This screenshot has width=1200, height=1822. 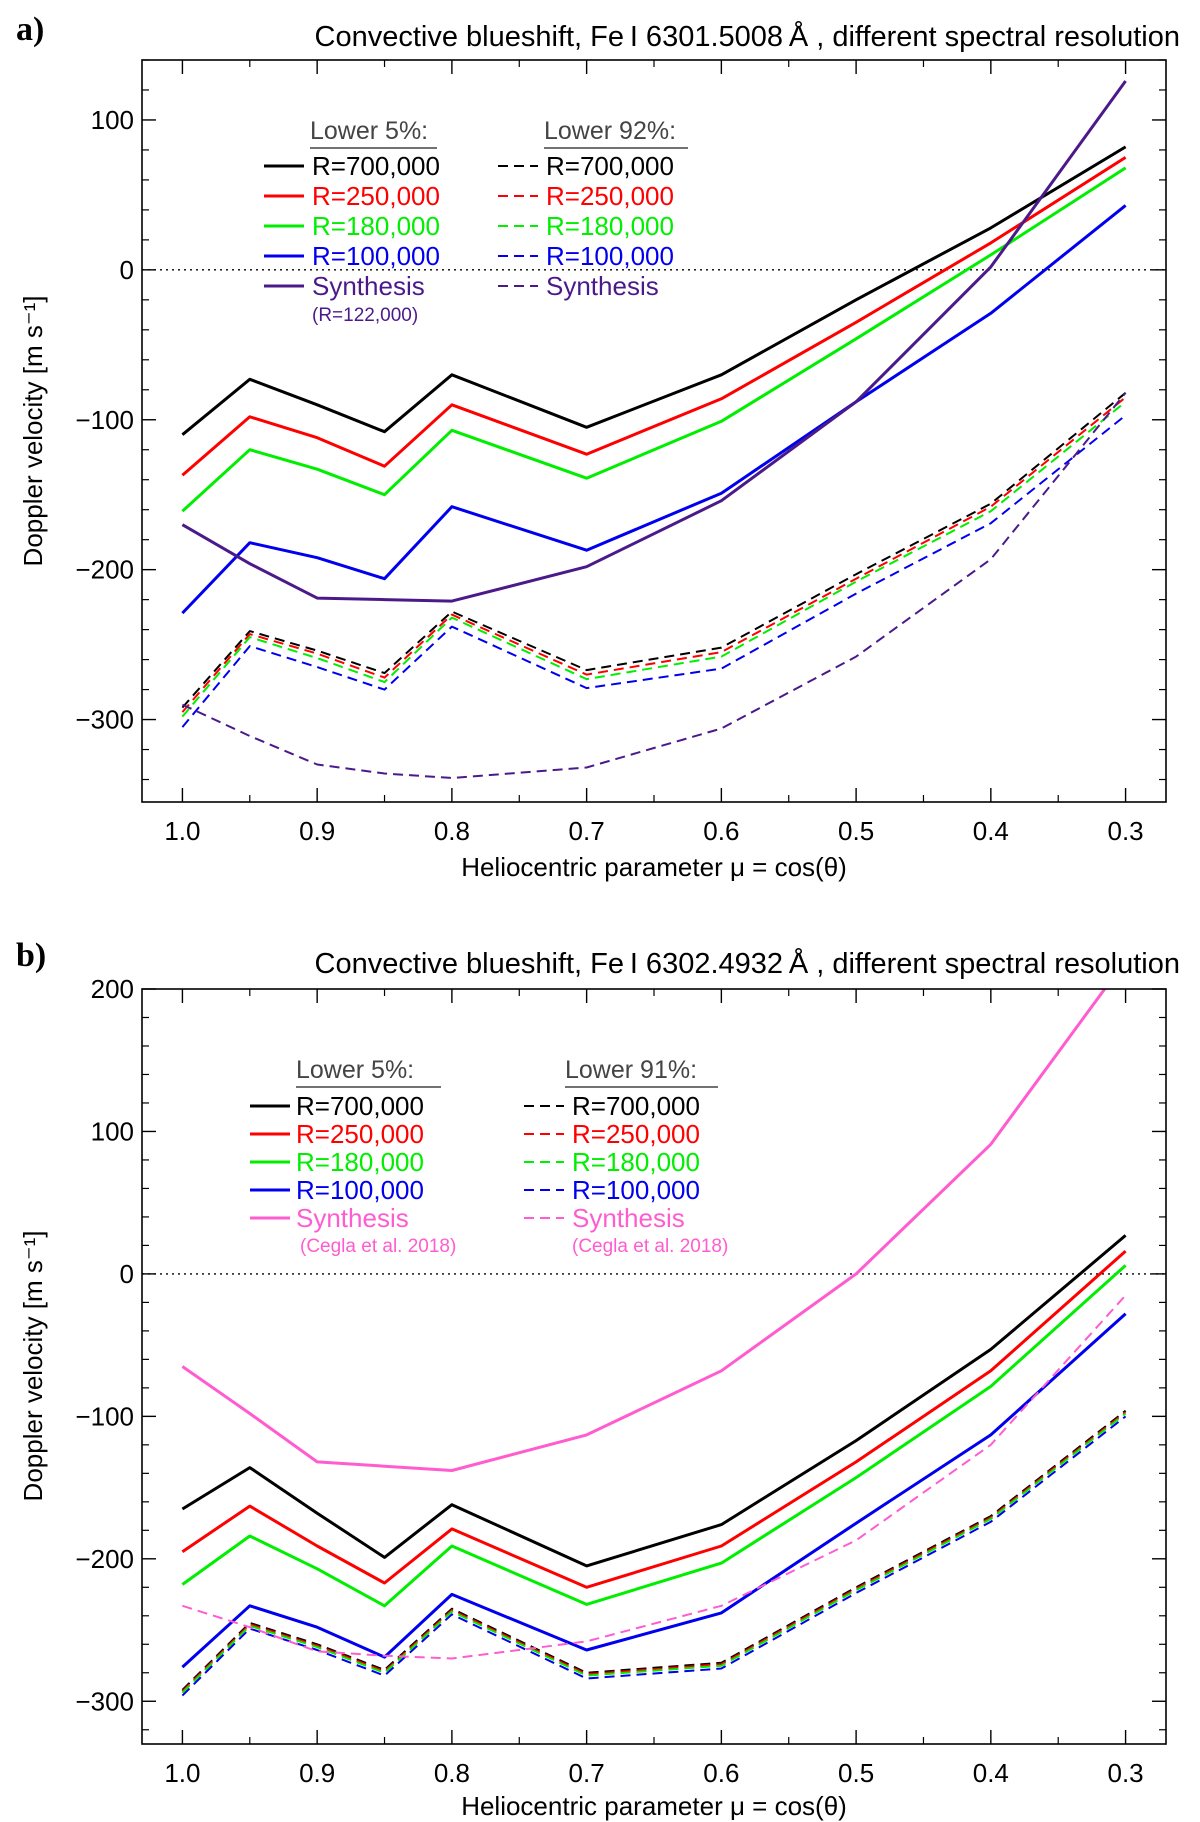 What do you see at coordinates (636, 1134) in the screenshot?
I see `legend-label-b-6: R=250,000` at bounding box center [636, 1134].